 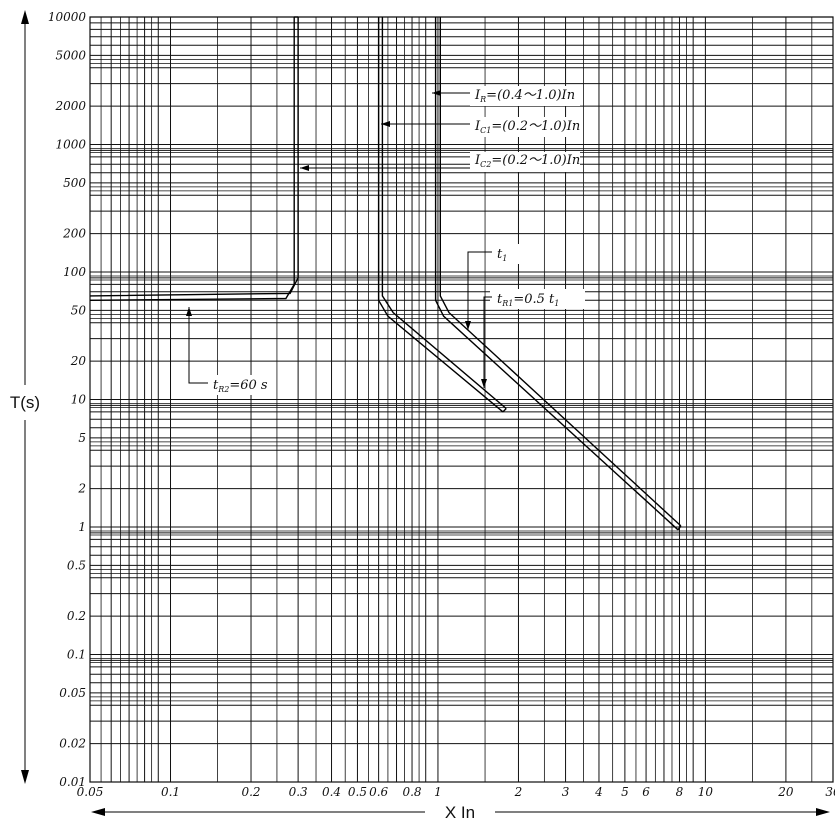 What do you see at coordinates (72, 782) in the screenshot?
I see `y-tick-label: 0.01` at bounding box center [72, 782].